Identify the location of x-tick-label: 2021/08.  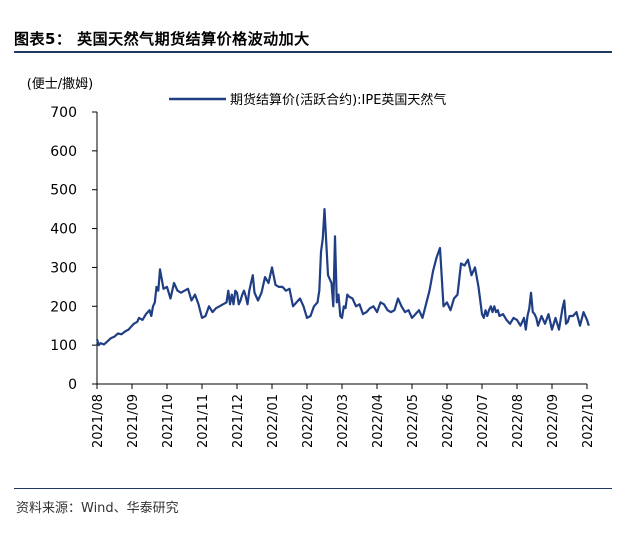
(98, 421).